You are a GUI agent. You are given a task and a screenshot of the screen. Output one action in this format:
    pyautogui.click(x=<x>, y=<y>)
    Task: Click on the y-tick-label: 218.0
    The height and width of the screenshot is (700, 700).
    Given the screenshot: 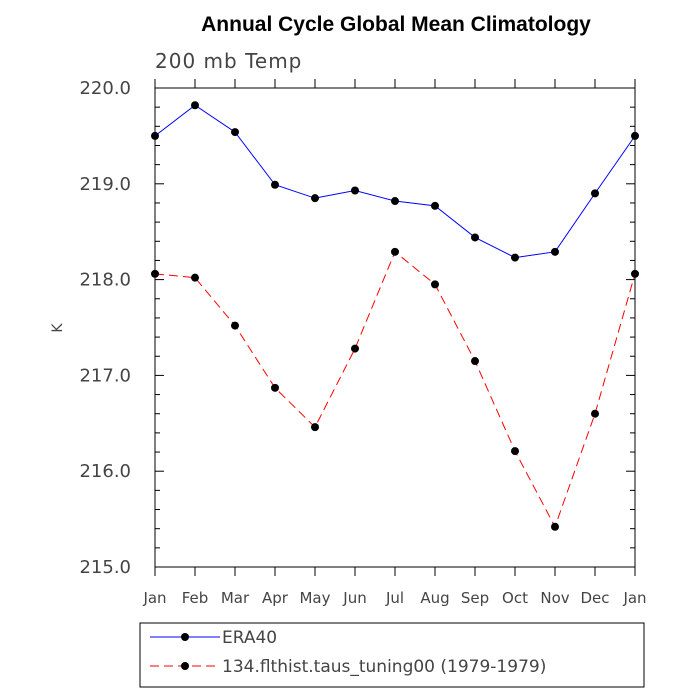 What is the action you would take?
    pyautogui.click(x=105, y=280)
    